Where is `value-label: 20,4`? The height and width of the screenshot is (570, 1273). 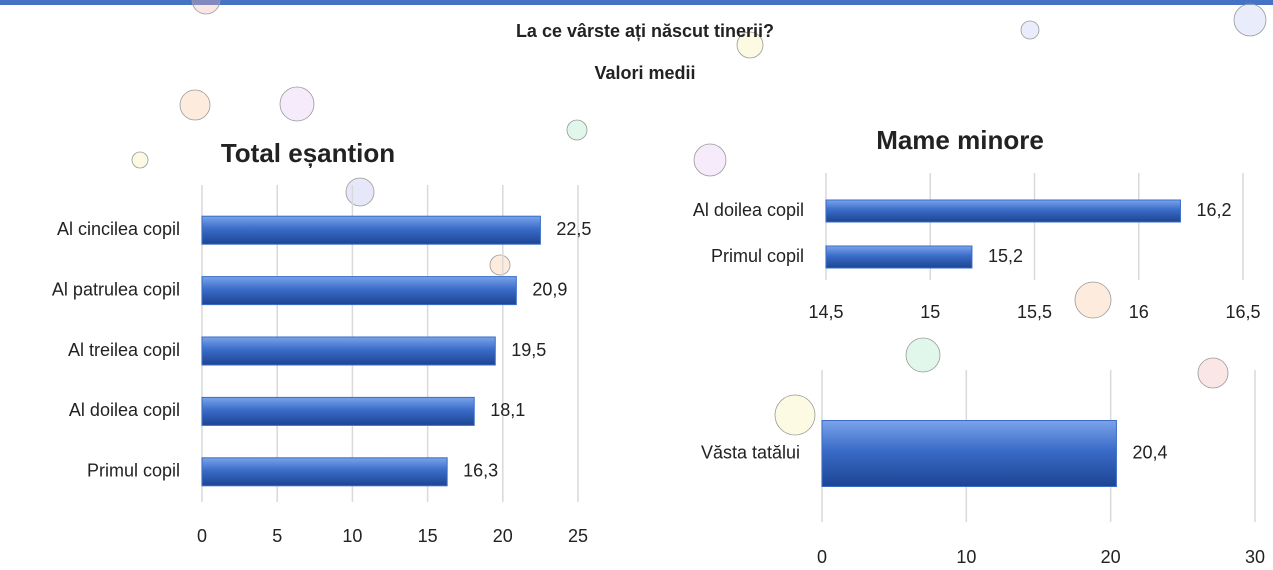 value-label: 20,4 is located at coordinates (1149, 452).